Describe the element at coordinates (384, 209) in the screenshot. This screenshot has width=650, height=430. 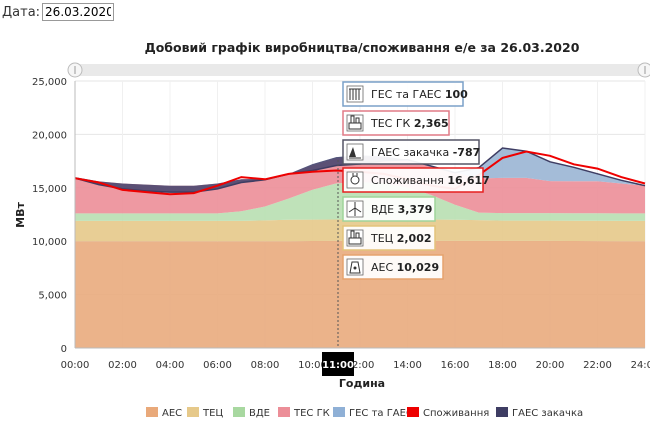
I see `tooltip-series-name: ВДЕ` at that location.